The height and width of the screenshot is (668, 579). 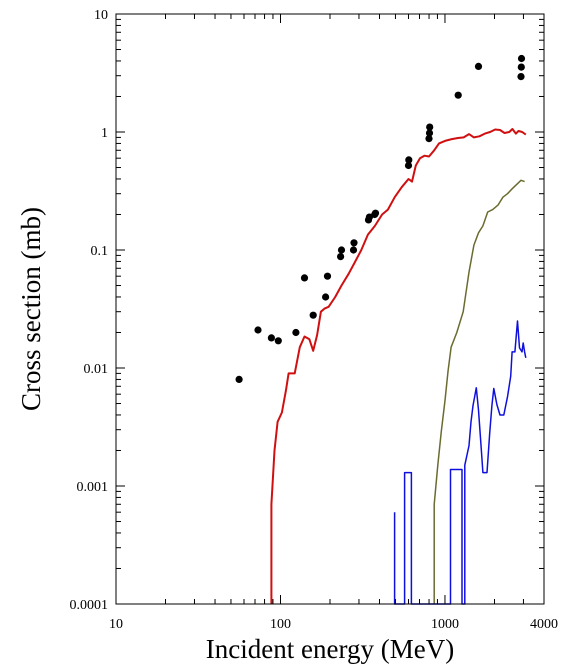 I want to click on y-tick-label: 0.001, so click(x=93, y=487).